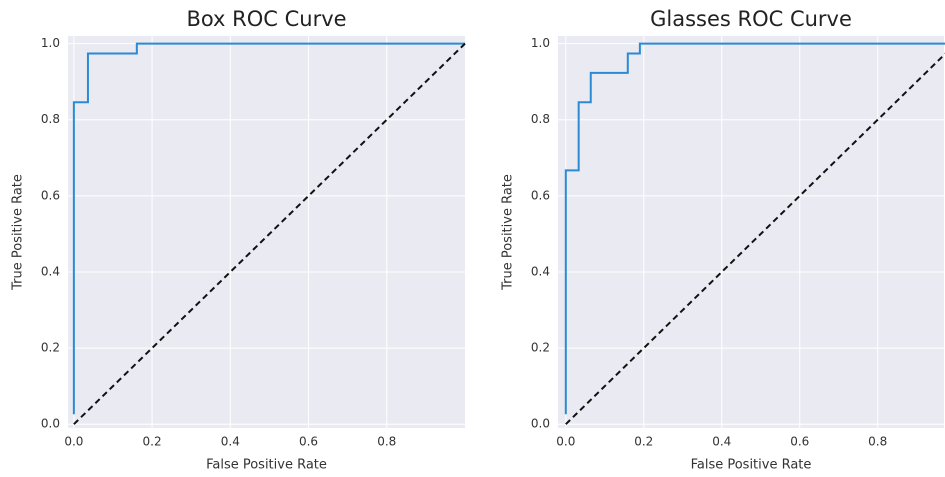 Image resolution: width=945 pixels, height=477 pixels. What do you see at coordinates (751, 19) in the screenshot?
I see `chart-title: Glasses ROC Curve` at bounding box center [751, 19].